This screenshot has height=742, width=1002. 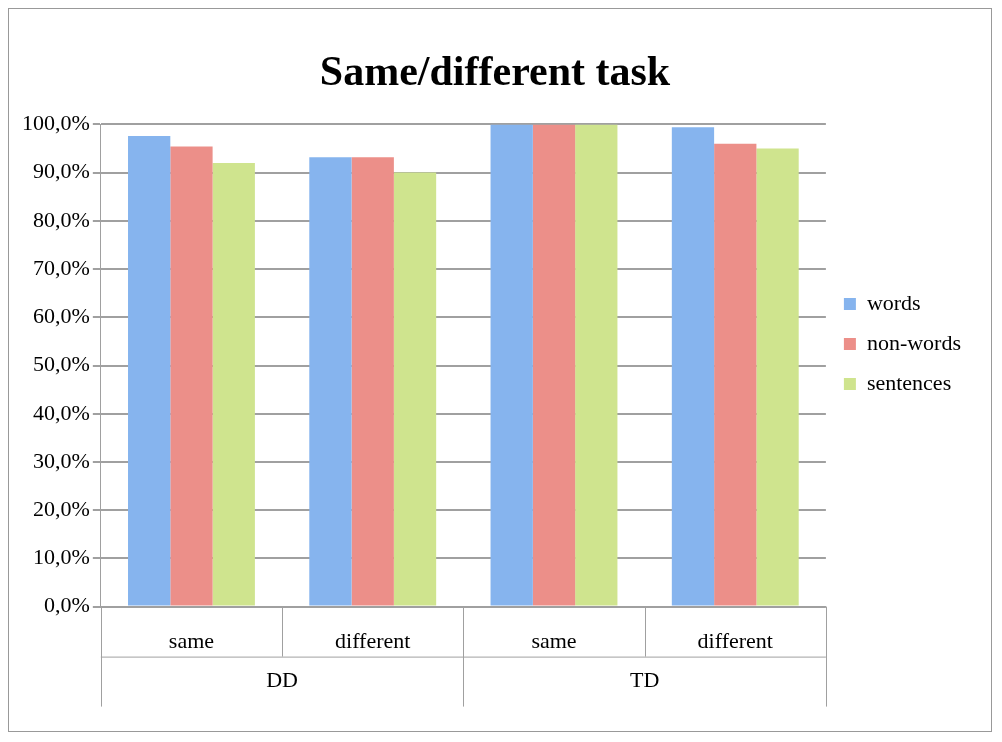 I want to click on text: TD, so click(x=644, y=680).